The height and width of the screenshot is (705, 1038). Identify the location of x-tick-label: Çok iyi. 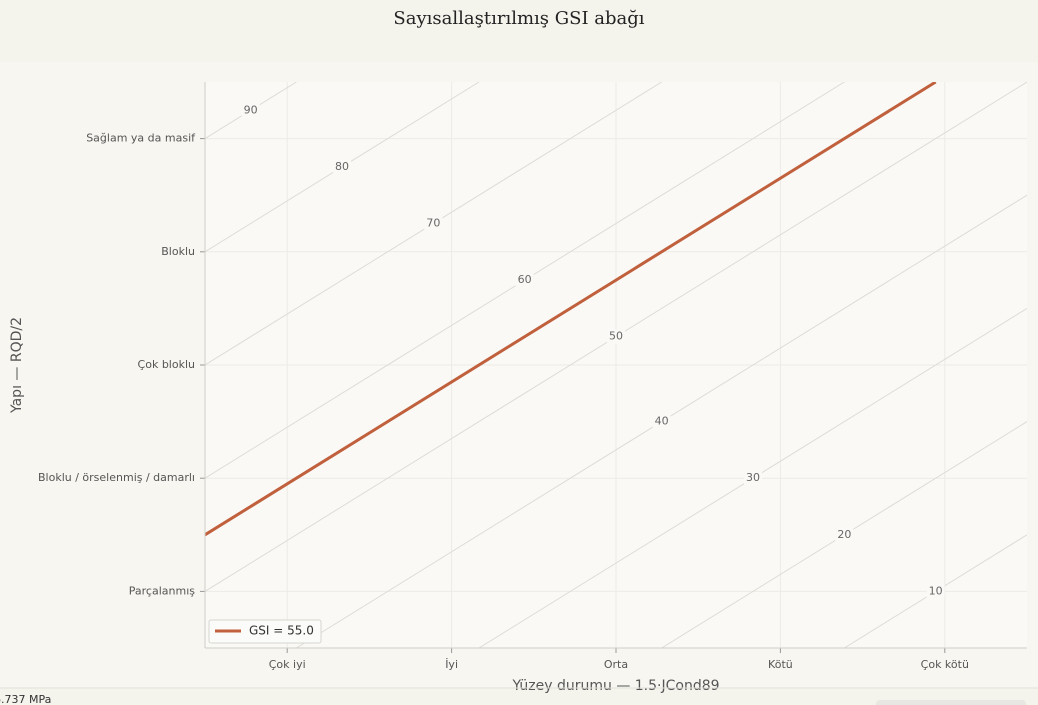
(287, 664).